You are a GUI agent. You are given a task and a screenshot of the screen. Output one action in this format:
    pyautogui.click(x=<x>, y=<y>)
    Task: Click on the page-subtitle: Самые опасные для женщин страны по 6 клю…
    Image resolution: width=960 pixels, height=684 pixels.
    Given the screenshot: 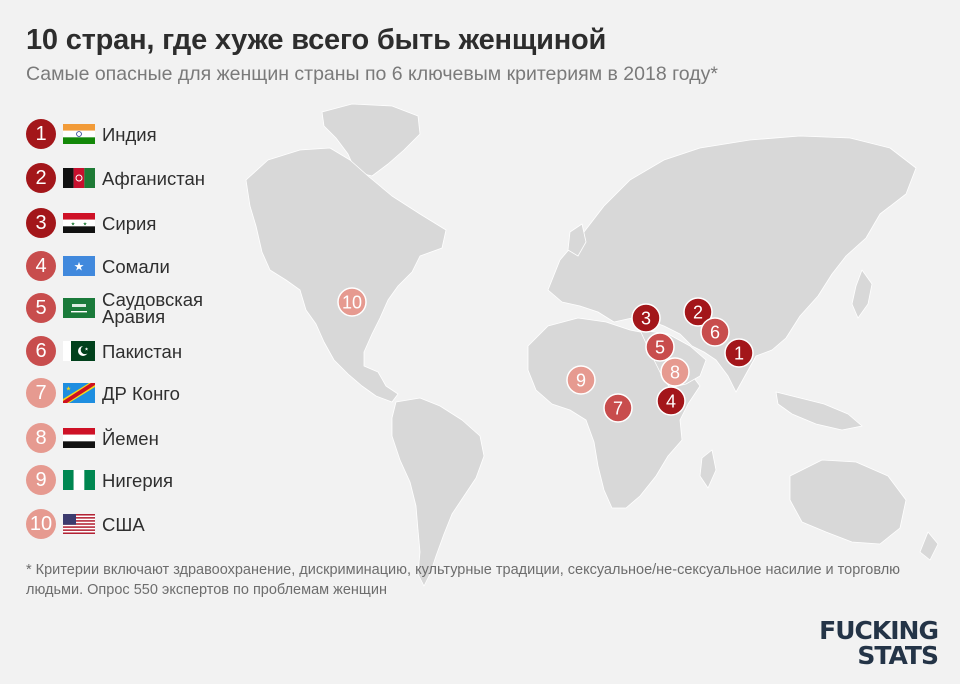 What is the action you would take?
    pyautogui.click(x=372, y=74)
    